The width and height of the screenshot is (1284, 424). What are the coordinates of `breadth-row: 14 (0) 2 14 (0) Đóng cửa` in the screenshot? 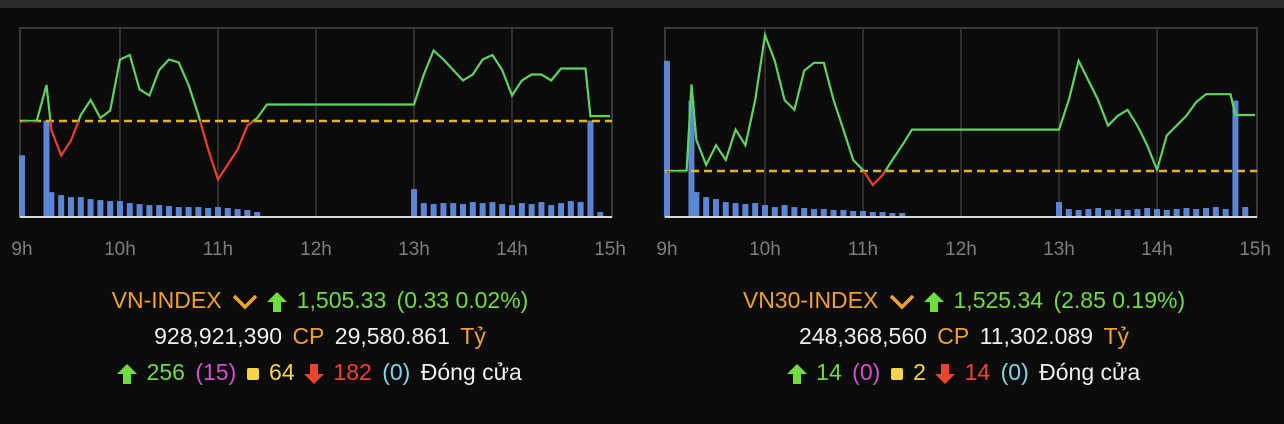 It's located at (964, 372).